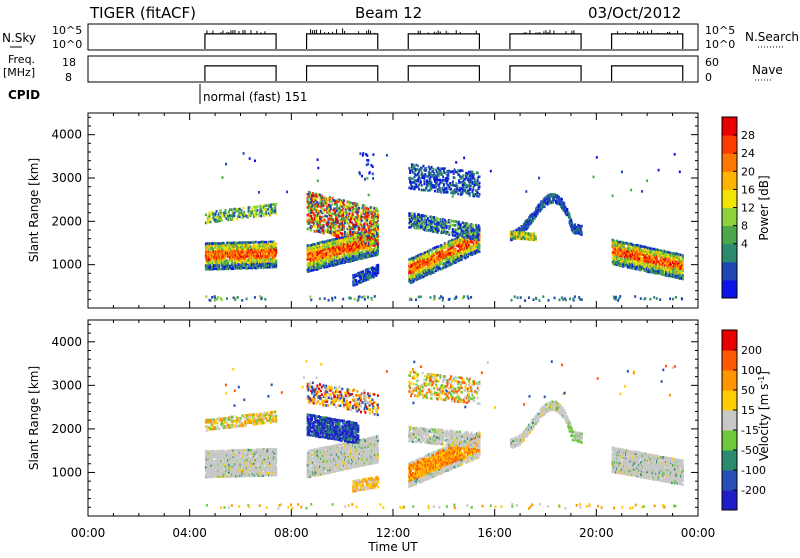 The image size is (800, 558). Describe the element at coordinates (393, 37) in the screenshot. I see `nsky-strip` at that location.